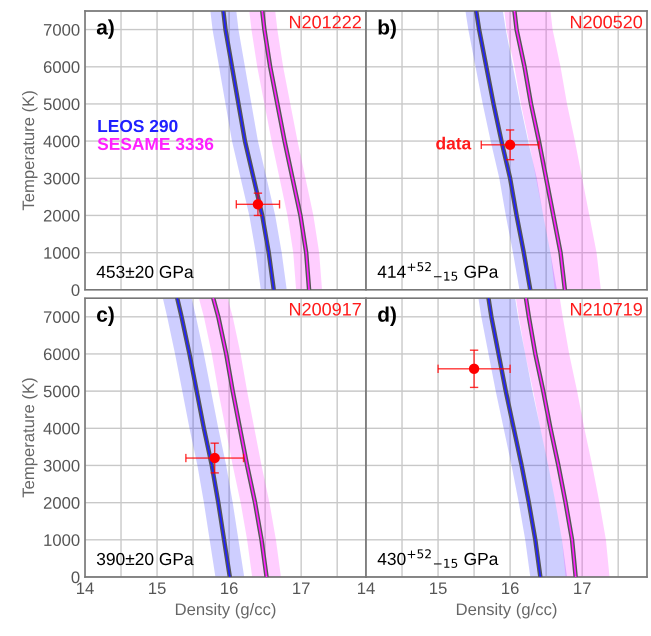 The height and width of the screenshot is (636, 651). I want to click on annotation: c), so click(105, 316).